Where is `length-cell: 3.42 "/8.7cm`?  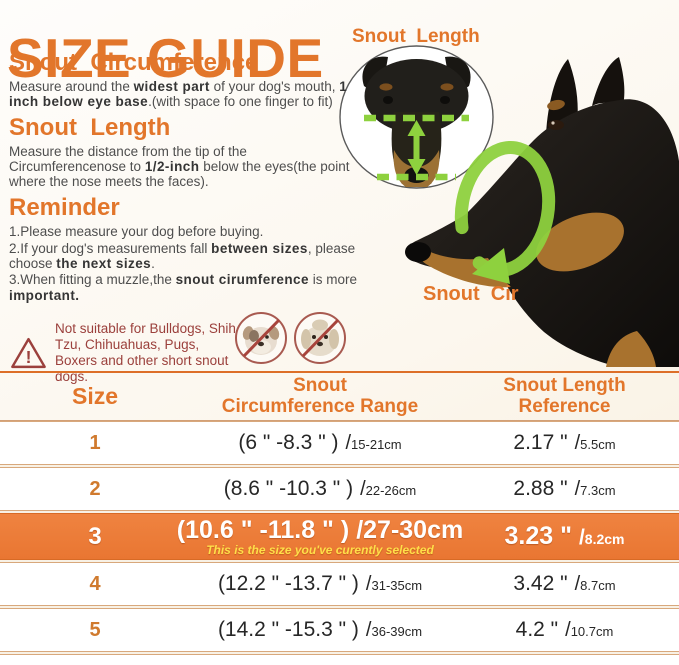 length-cell: 3.42 "/8.7cm is located at coordinates (564, 583).